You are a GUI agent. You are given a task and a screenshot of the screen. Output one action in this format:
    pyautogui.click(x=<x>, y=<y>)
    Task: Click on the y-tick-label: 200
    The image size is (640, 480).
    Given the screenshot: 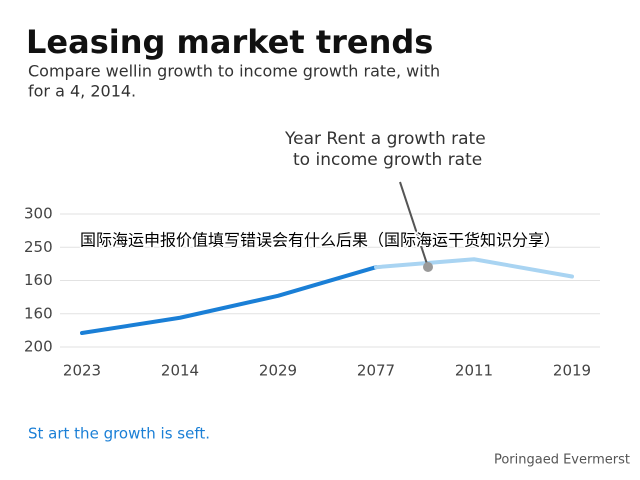 What is the action you would take?
    pyautogui.click(x=38, y=347)
    